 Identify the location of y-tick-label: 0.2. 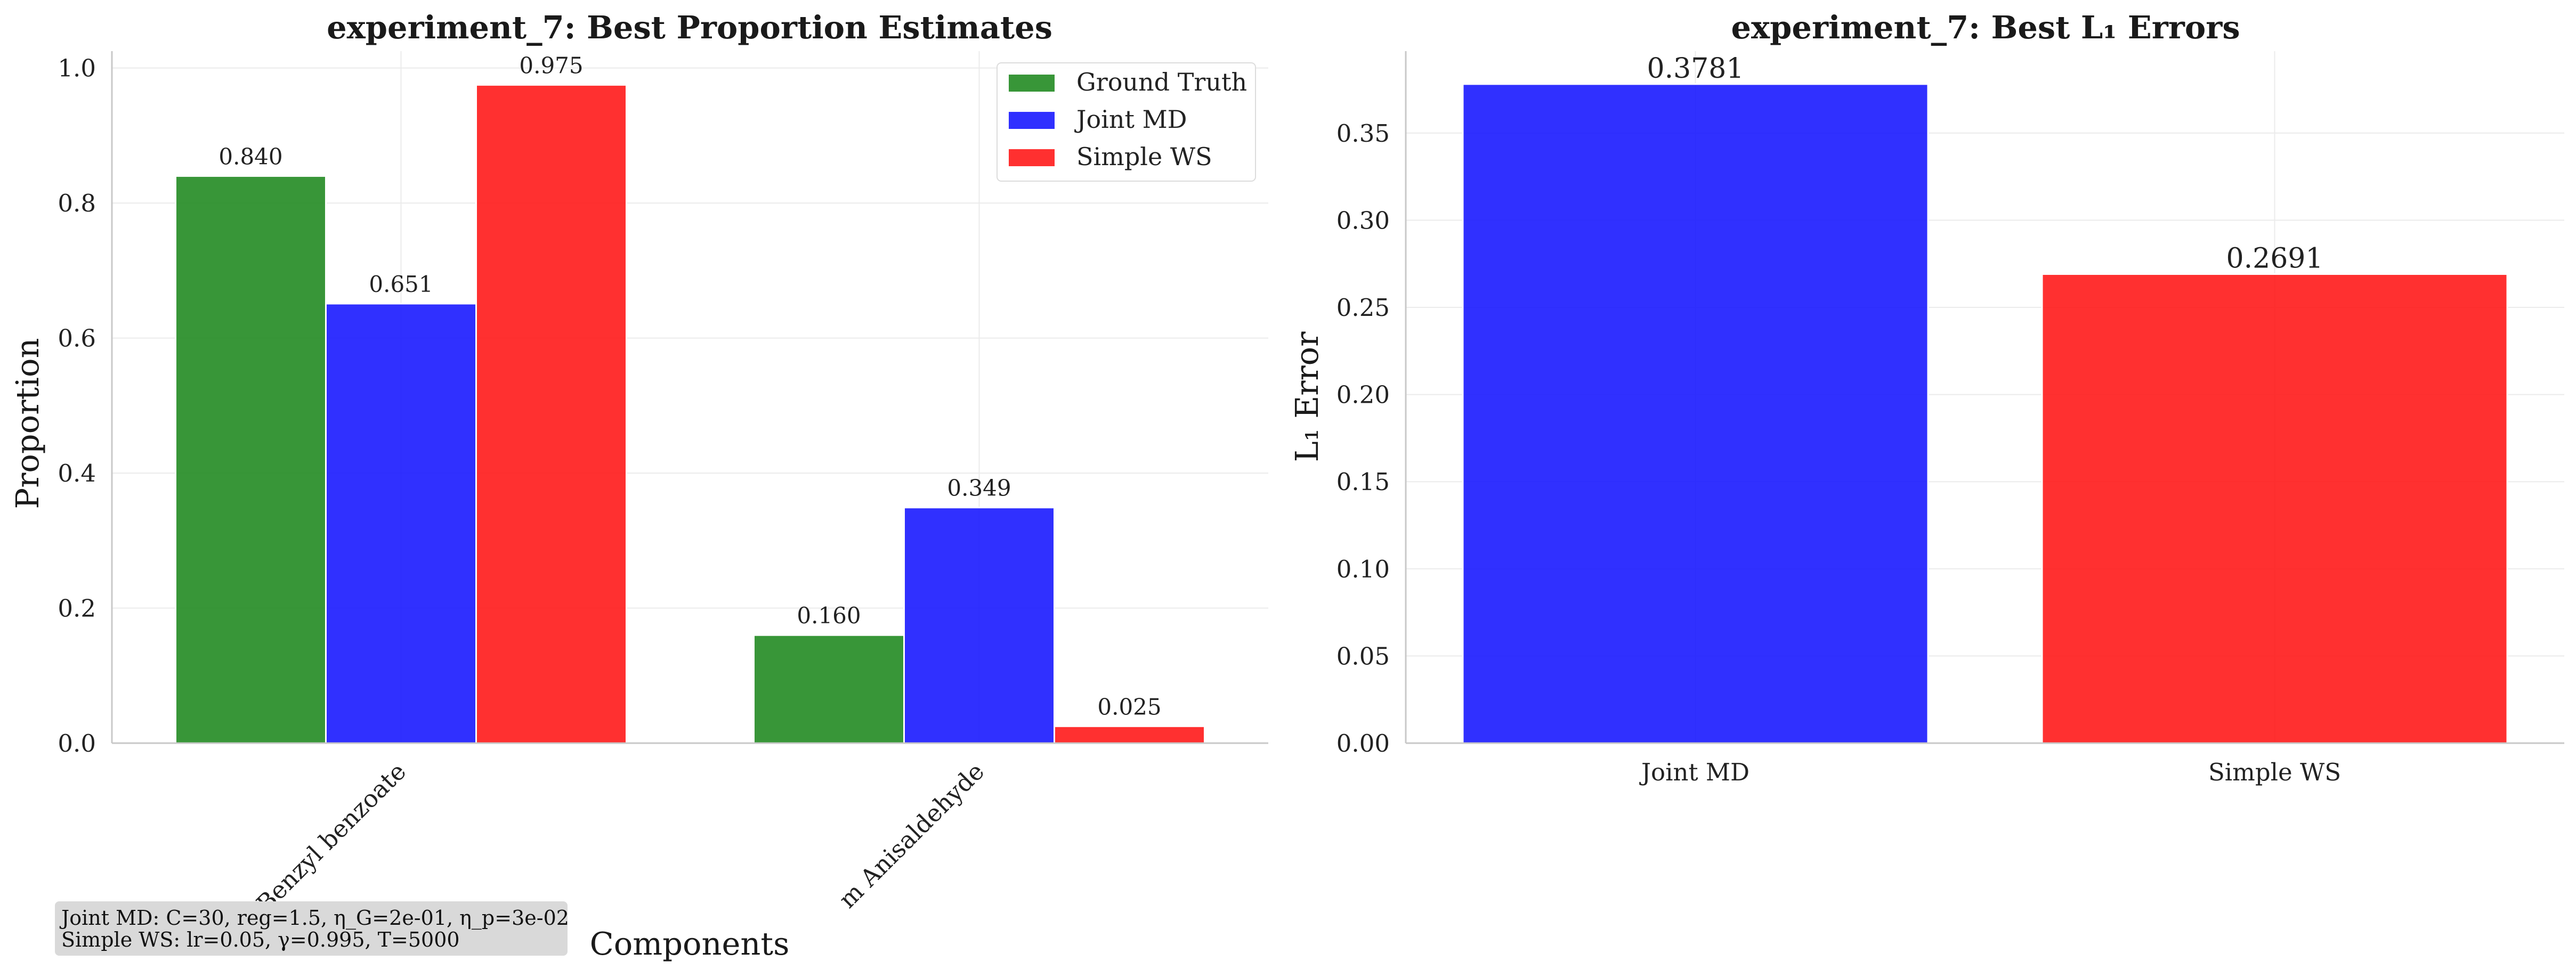
(77, 609).